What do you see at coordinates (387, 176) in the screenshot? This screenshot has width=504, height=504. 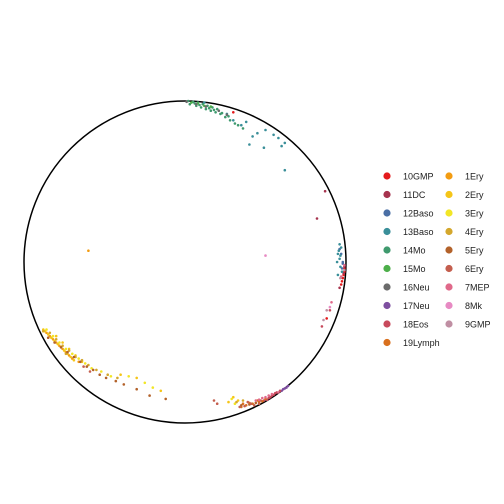 I see `legend-swatch-10gmp` at bounding box center [387, 176].